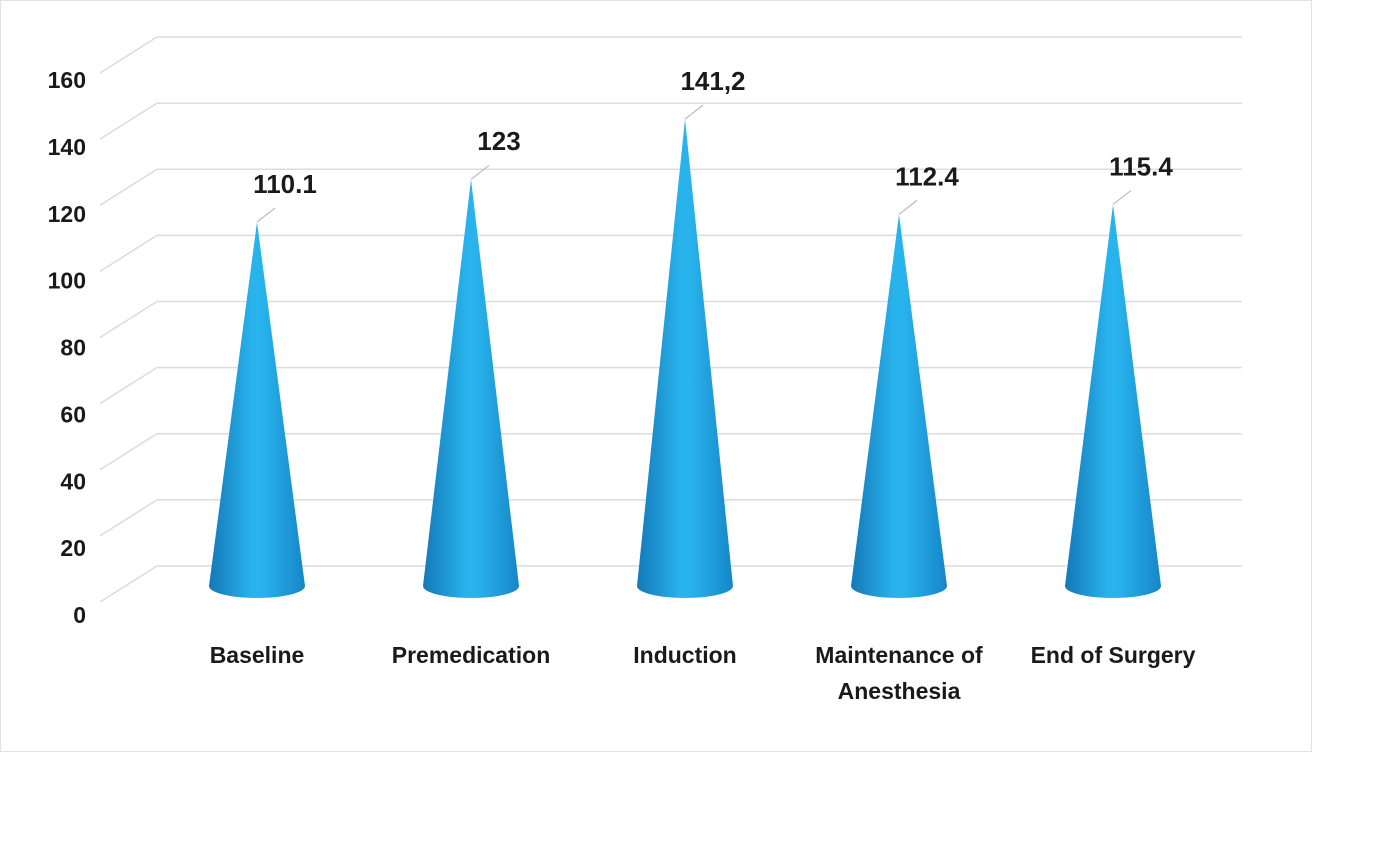 This screenshot has width=1379, height=845. Describe the element at coordinates (73, 548) in the screenshot. I see `y-tick-label: 20` at that location.